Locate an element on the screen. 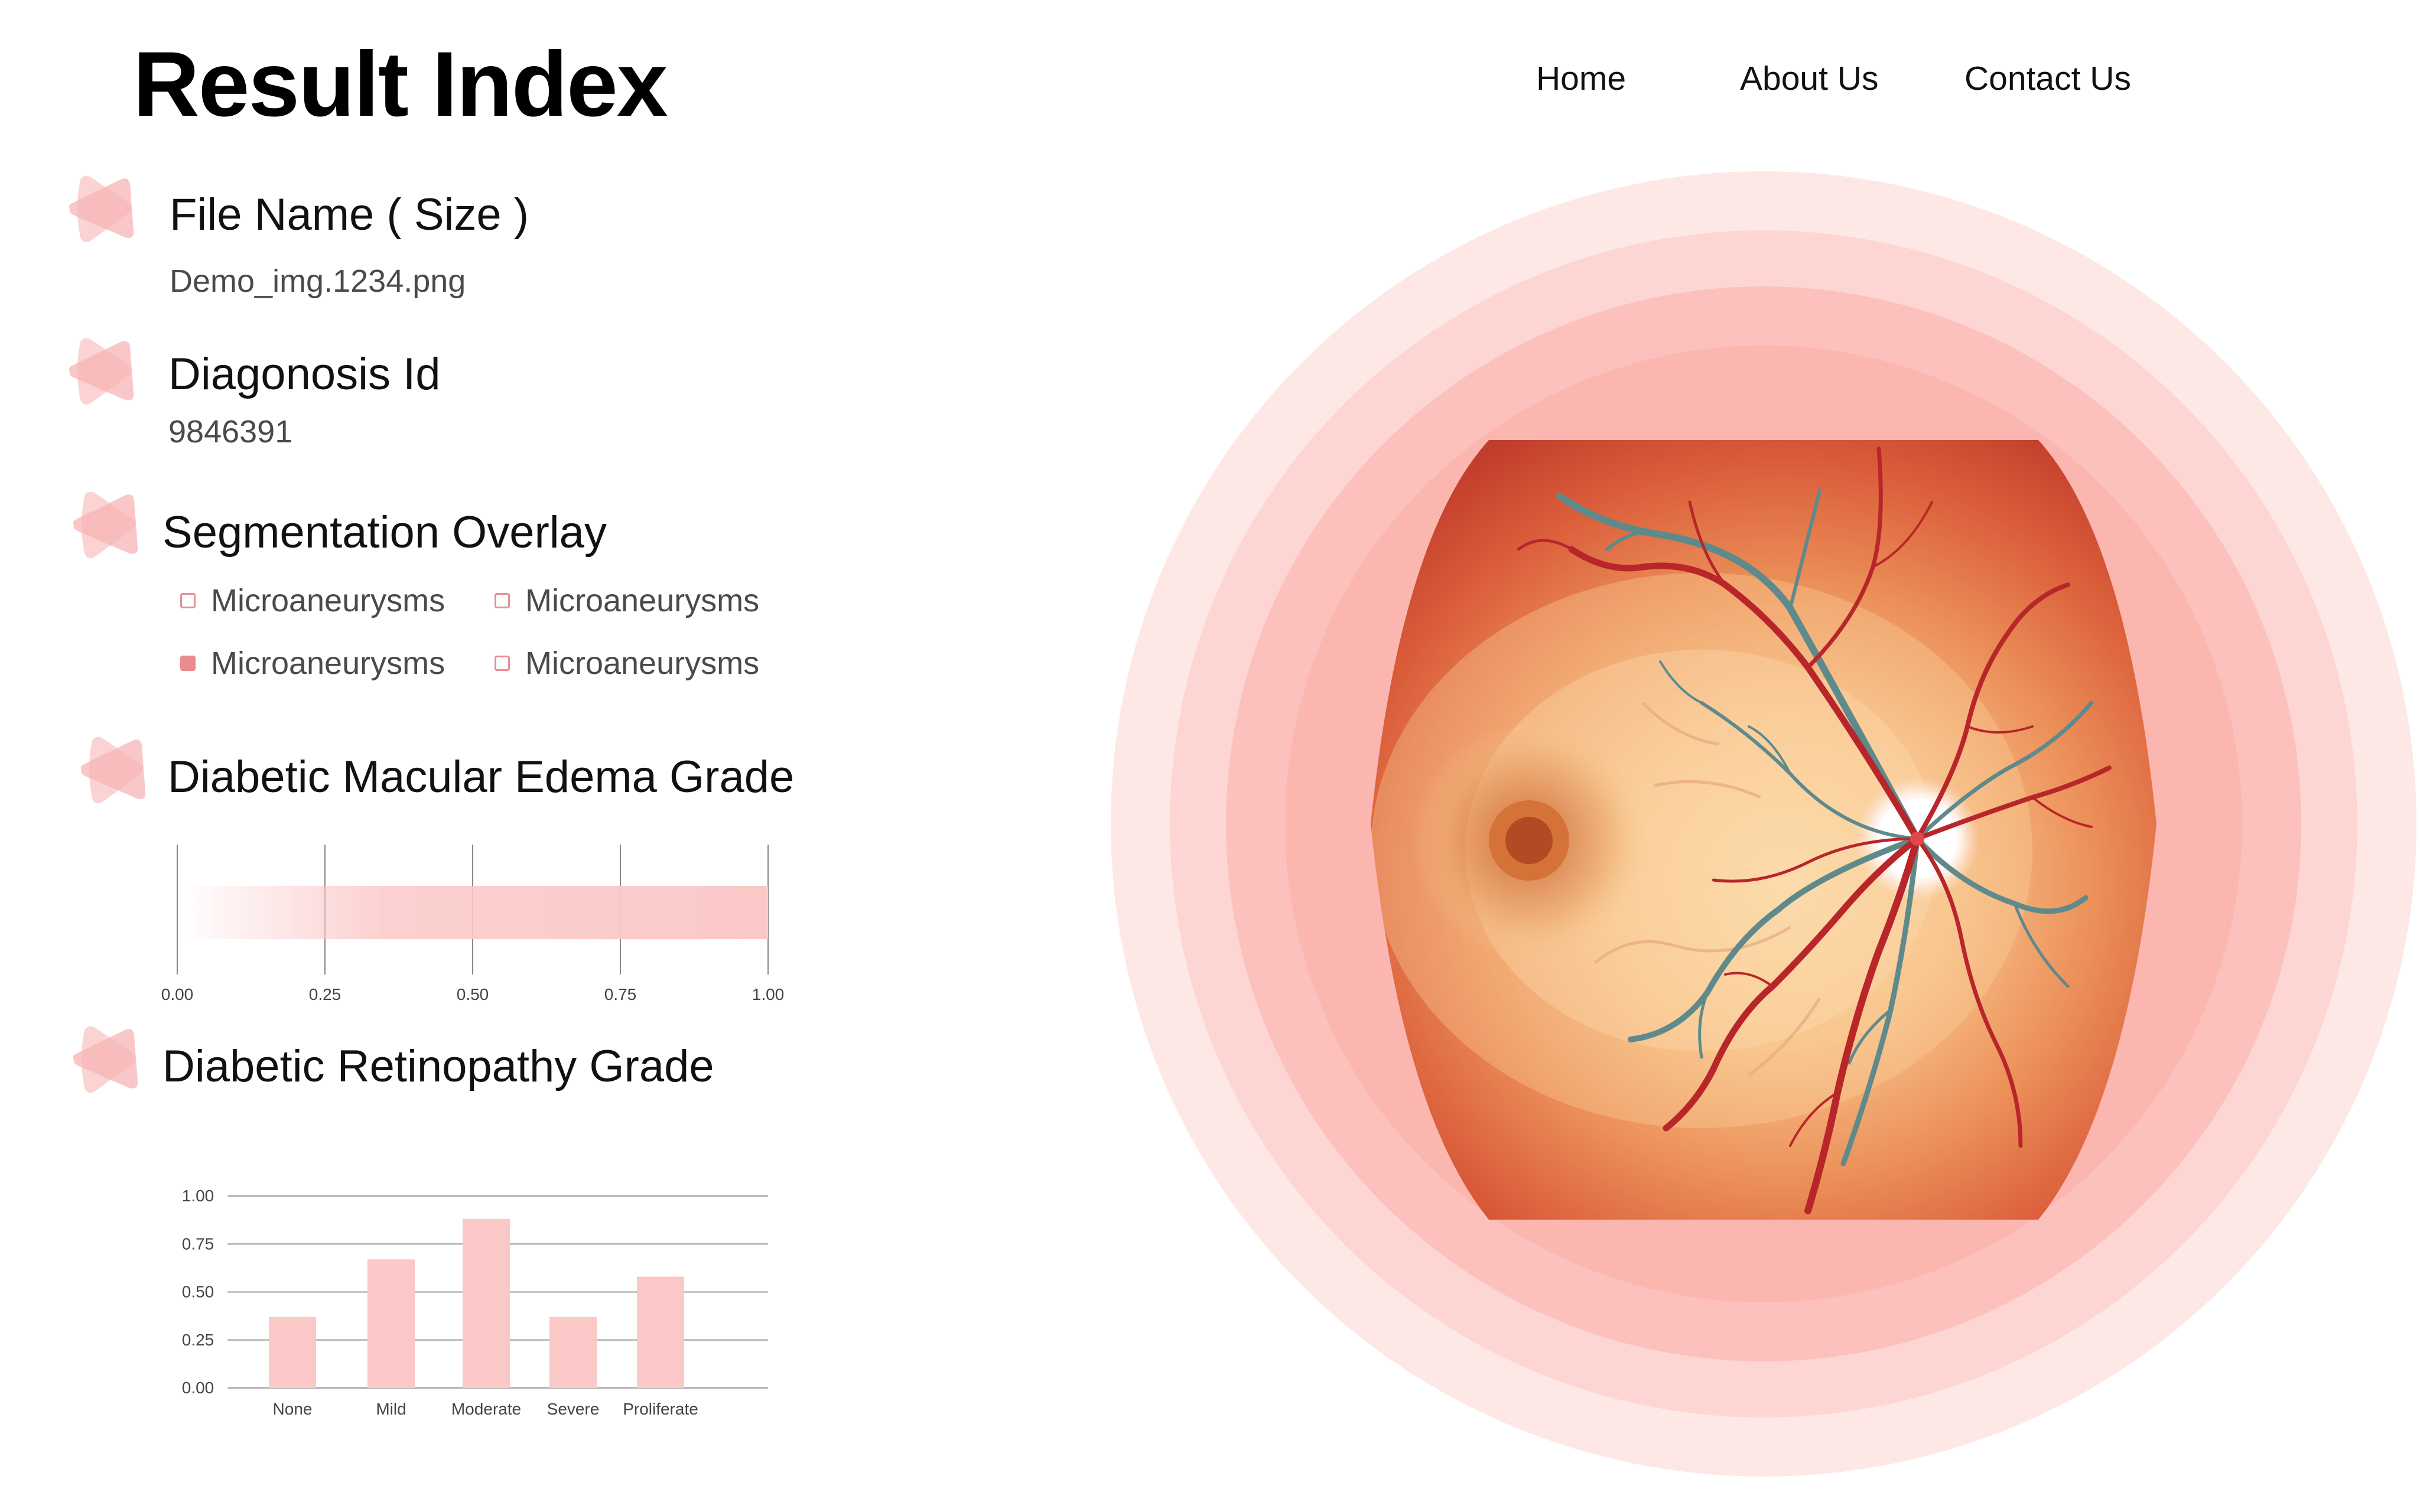  x-tick-label: Severe is located at coordinates (573, 1409).